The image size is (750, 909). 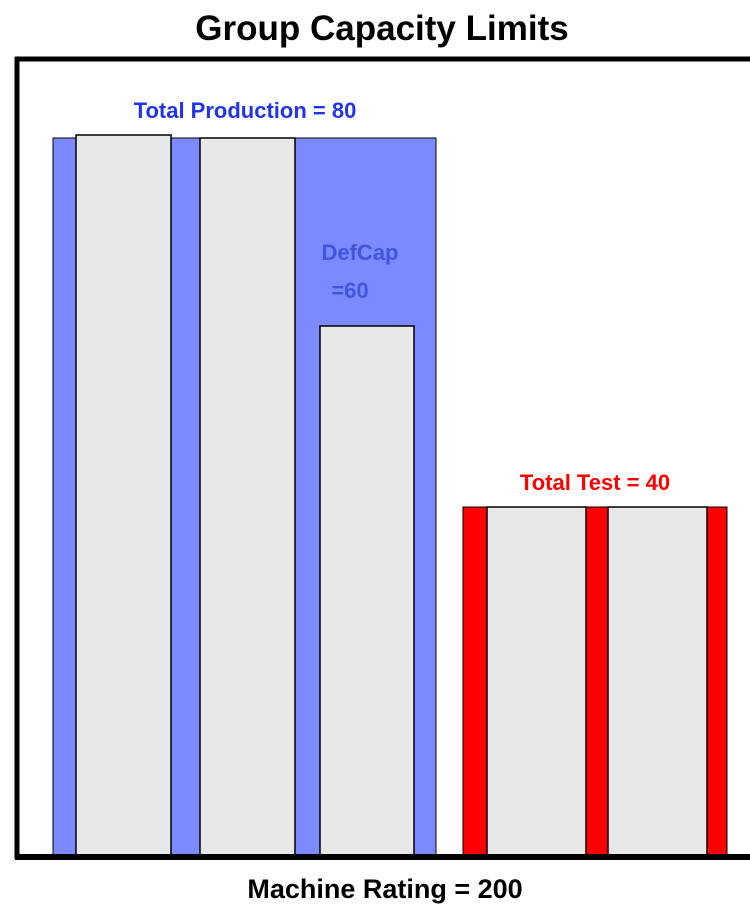 What do you see at coordinates (384, 889) in the screenshot?
I see `footer: Machine Rating = 200` at bounding box center [384, 889].